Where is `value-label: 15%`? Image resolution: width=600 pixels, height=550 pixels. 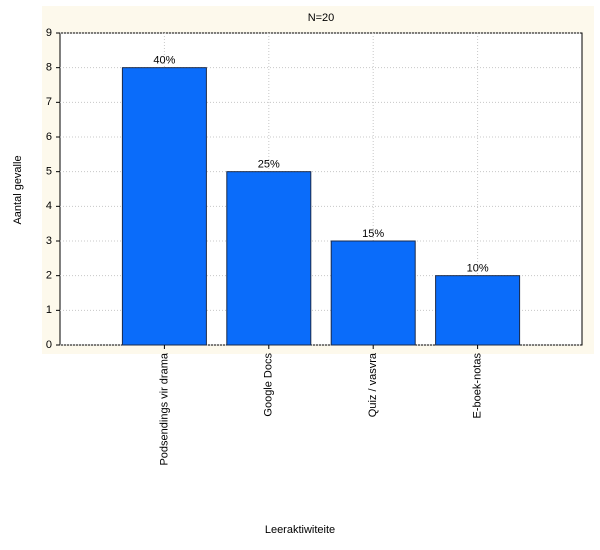
value-label: 15% is located at coordinates (373, 234).